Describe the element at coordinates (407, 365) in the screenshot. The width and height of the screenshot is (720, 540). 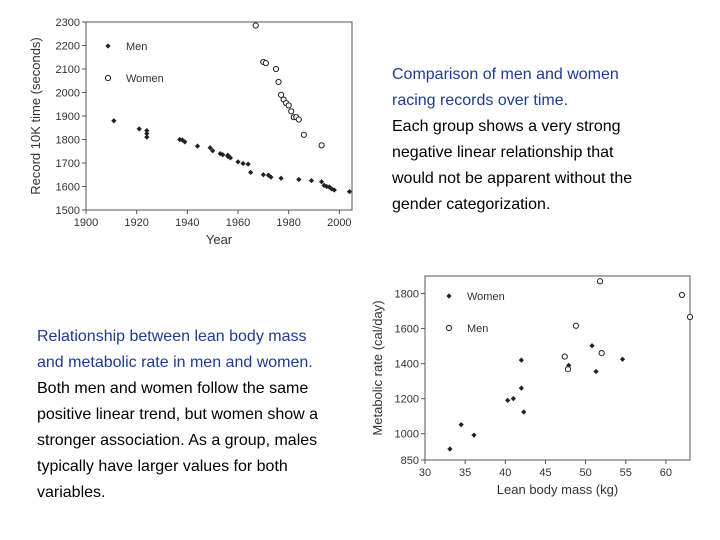
I see `y-tick-label: 1400` at that location.